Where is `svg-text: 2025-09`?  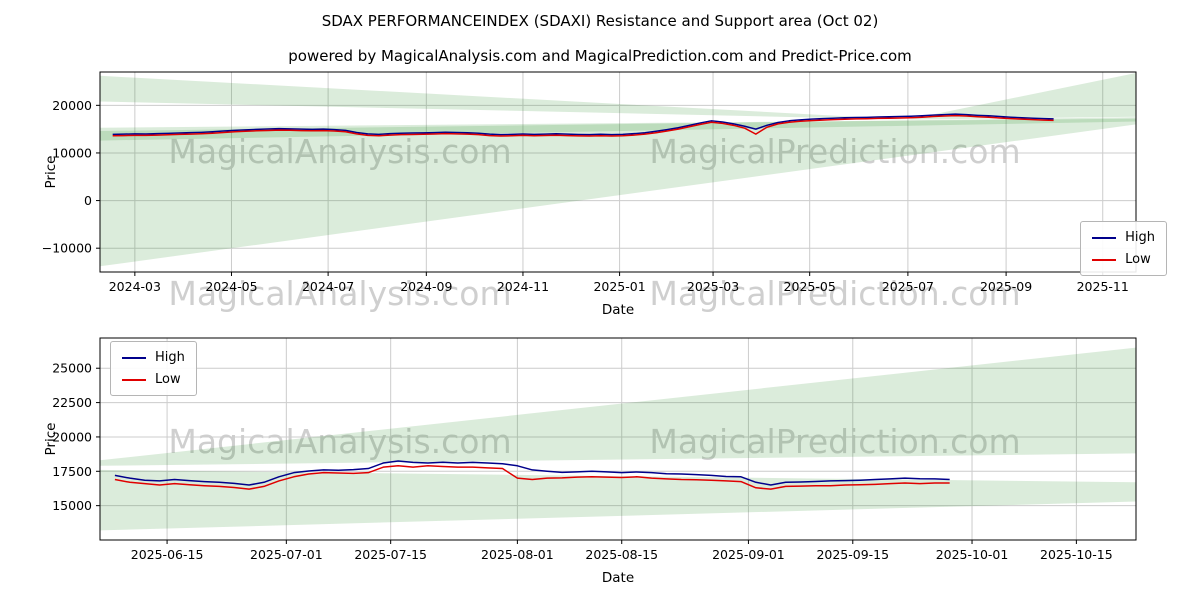 svg-text: 2025-09 is located at coordinates (1006, 286).